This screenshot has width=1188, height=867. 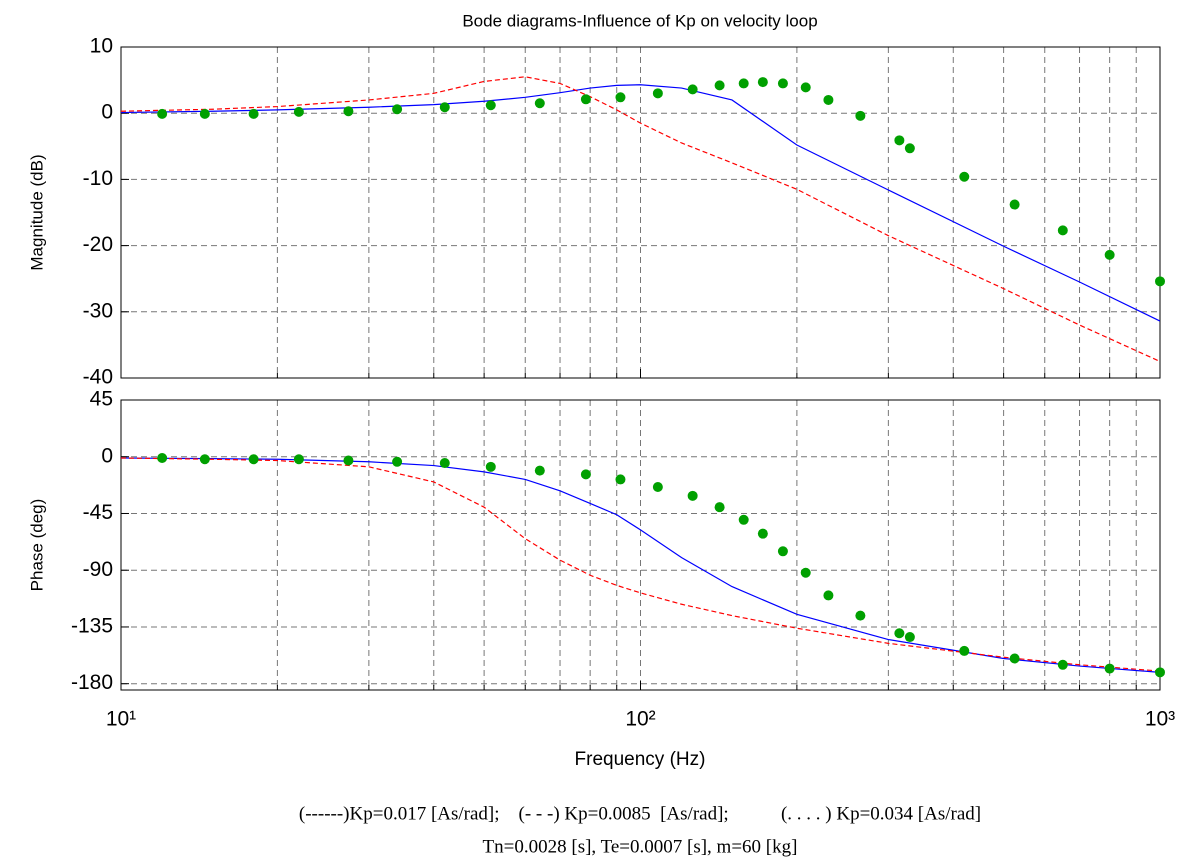 What do you see at coordinates (98, 512) in the screenshot?
I see `y-tick-label: -45` at bounding box center [98, 512].